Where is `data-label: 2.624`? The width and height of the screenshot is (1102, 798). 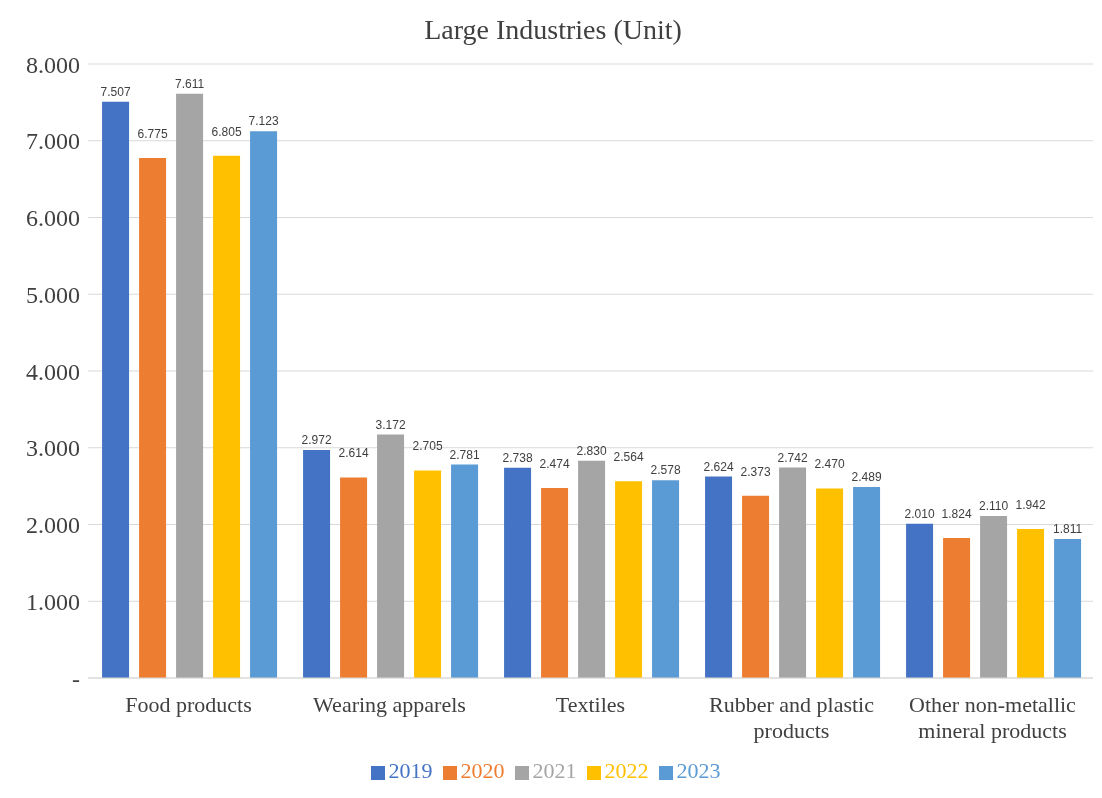
data-label: 2.624 is located at coordinates (718, 466).